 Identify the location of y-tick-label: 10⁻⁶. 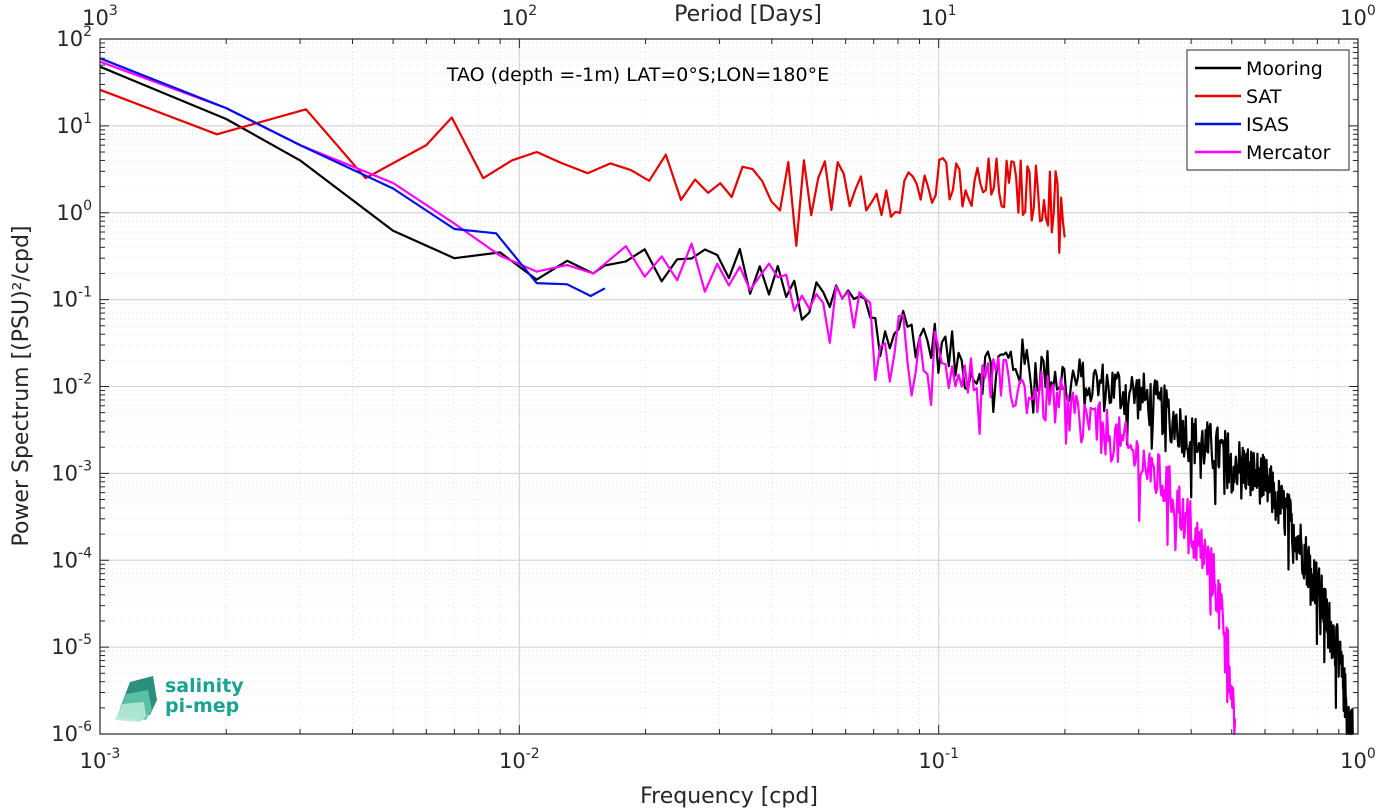
(71, 732).